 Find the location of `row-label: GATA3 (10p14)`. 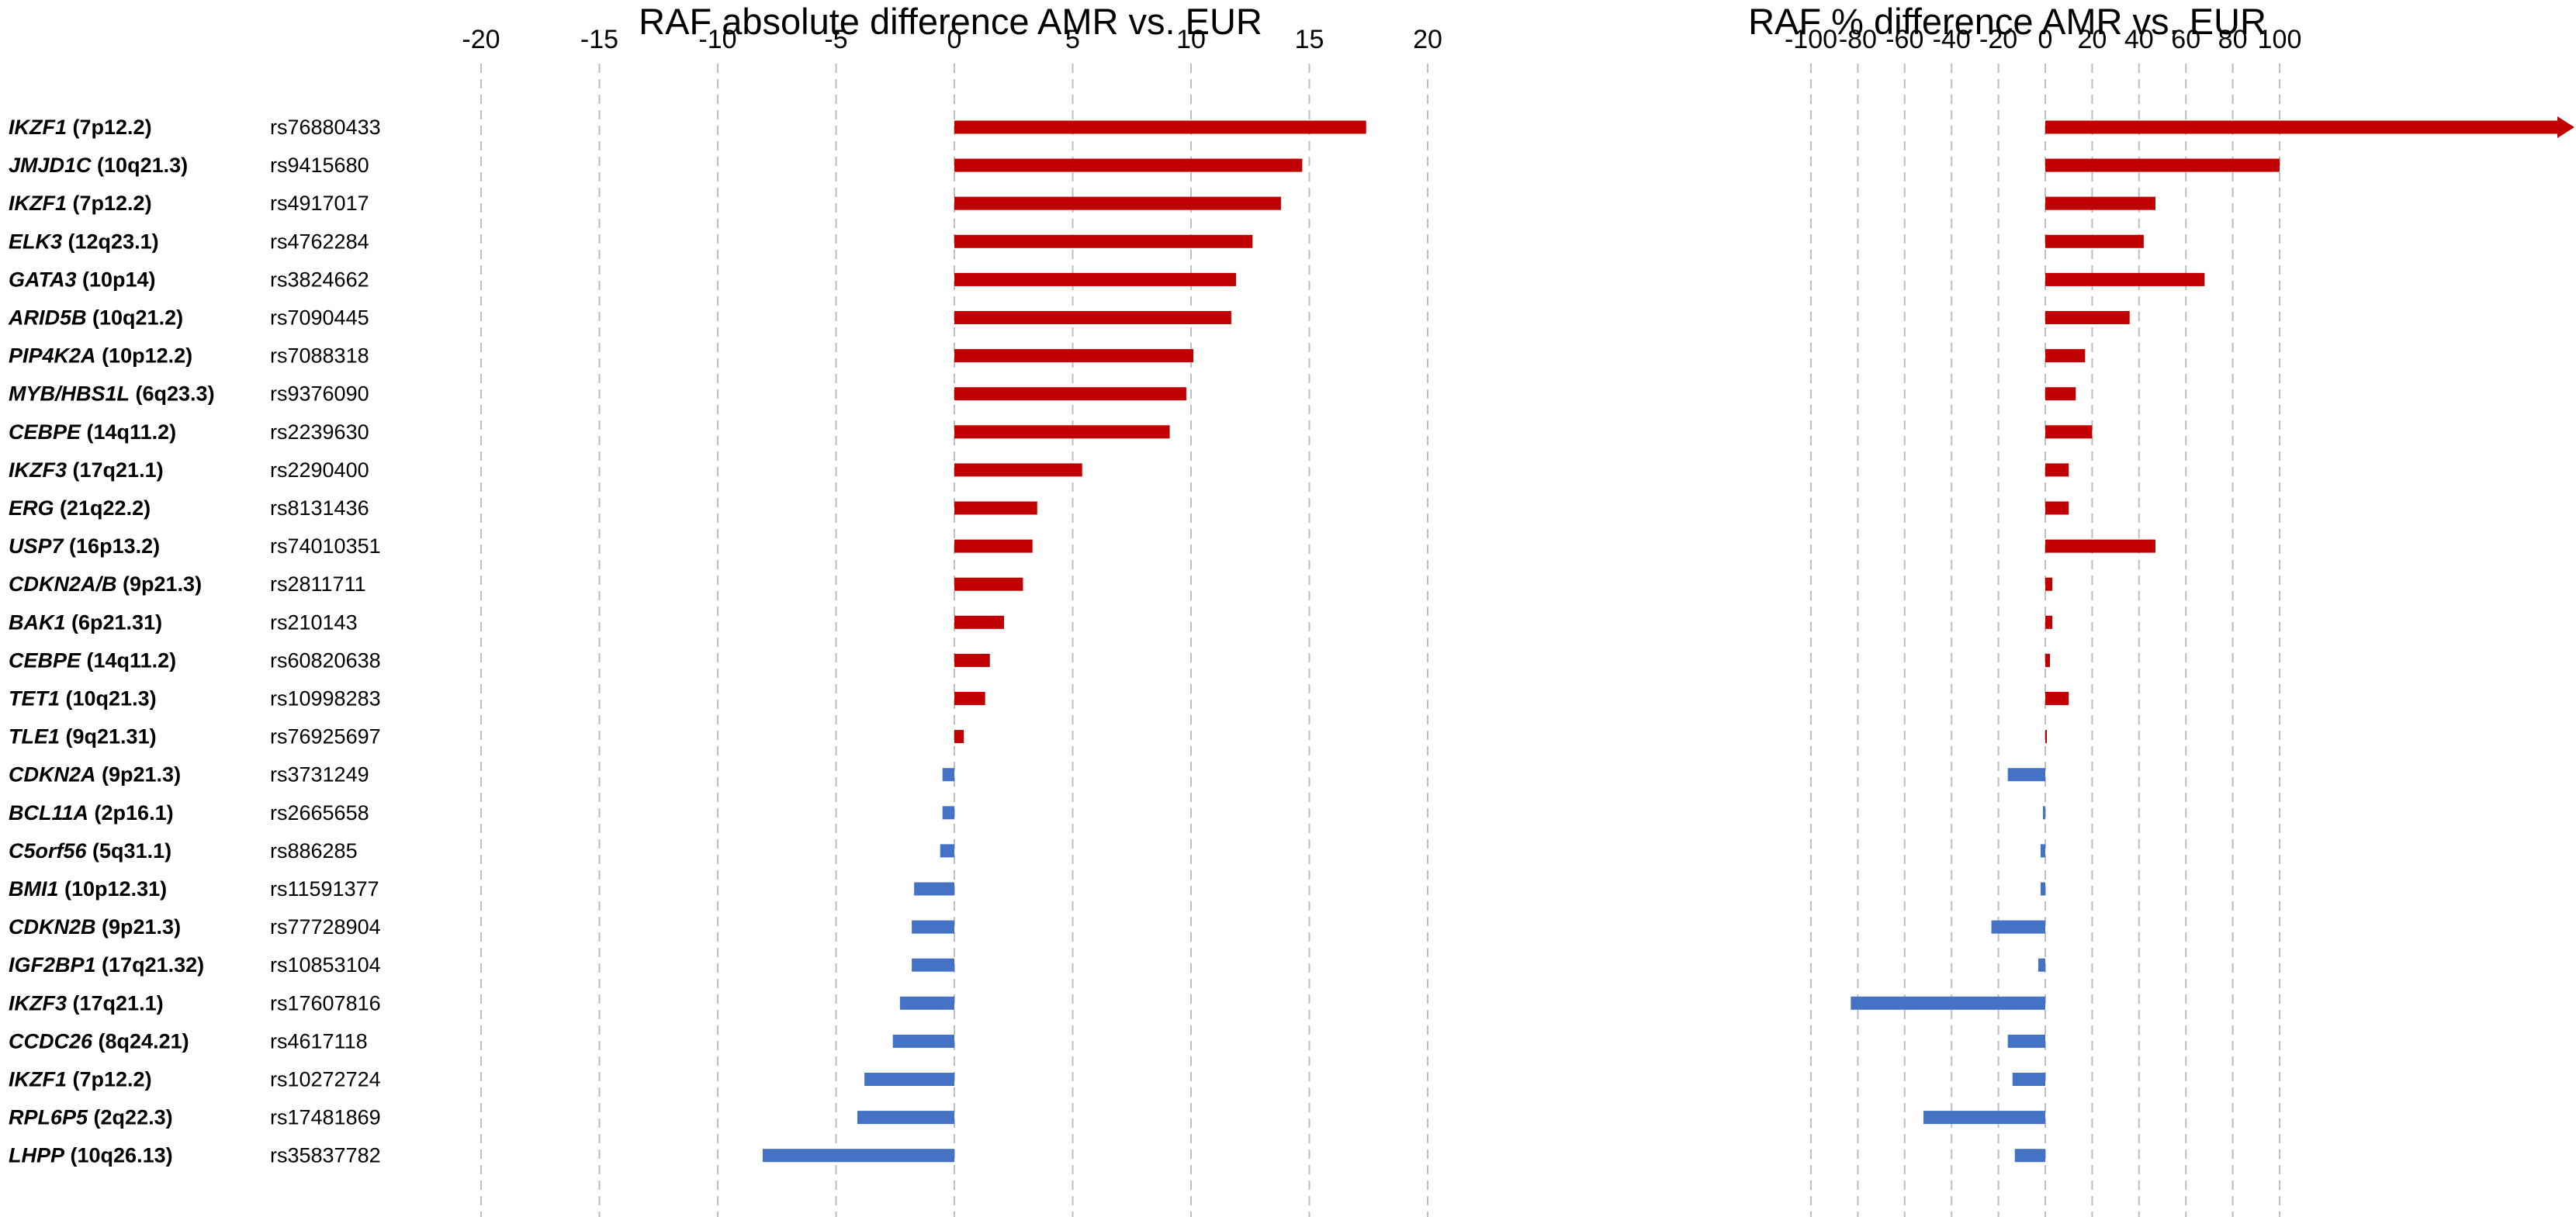

row-label: GATA3 (10p14) is located at coordinates (82, 279).